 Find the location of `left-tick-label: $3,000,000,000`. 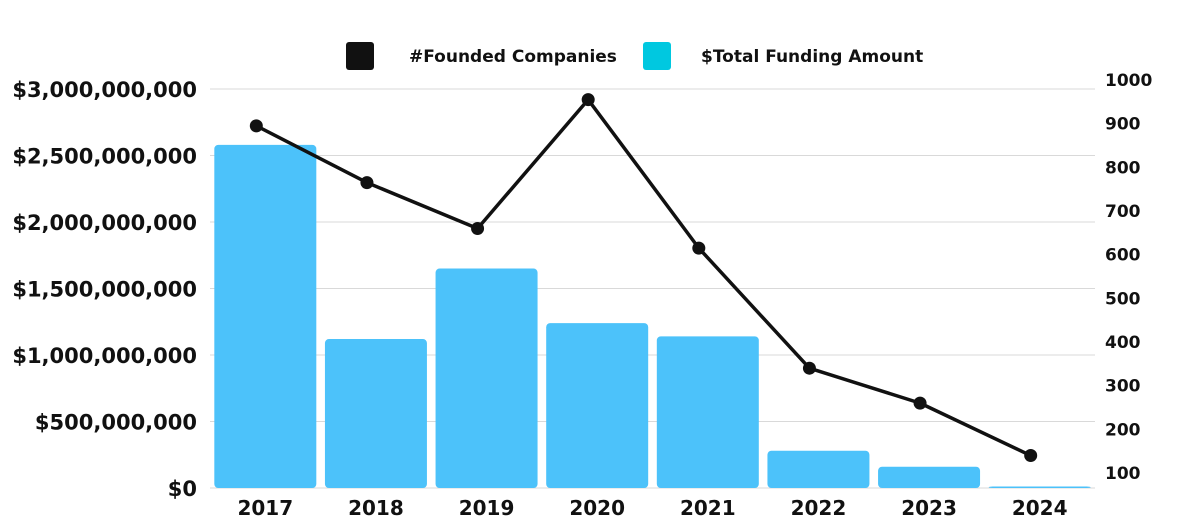

left-tick-label: $3,000,000,000 is located at coordinates (104, 90).